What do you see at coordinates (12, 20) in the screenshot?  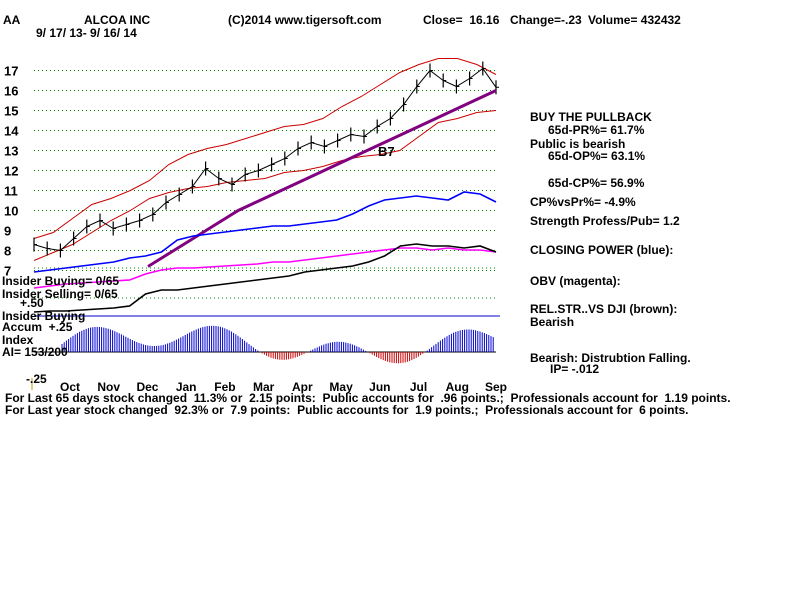 I see `ticker: AA` at bounding box center [12, 20].